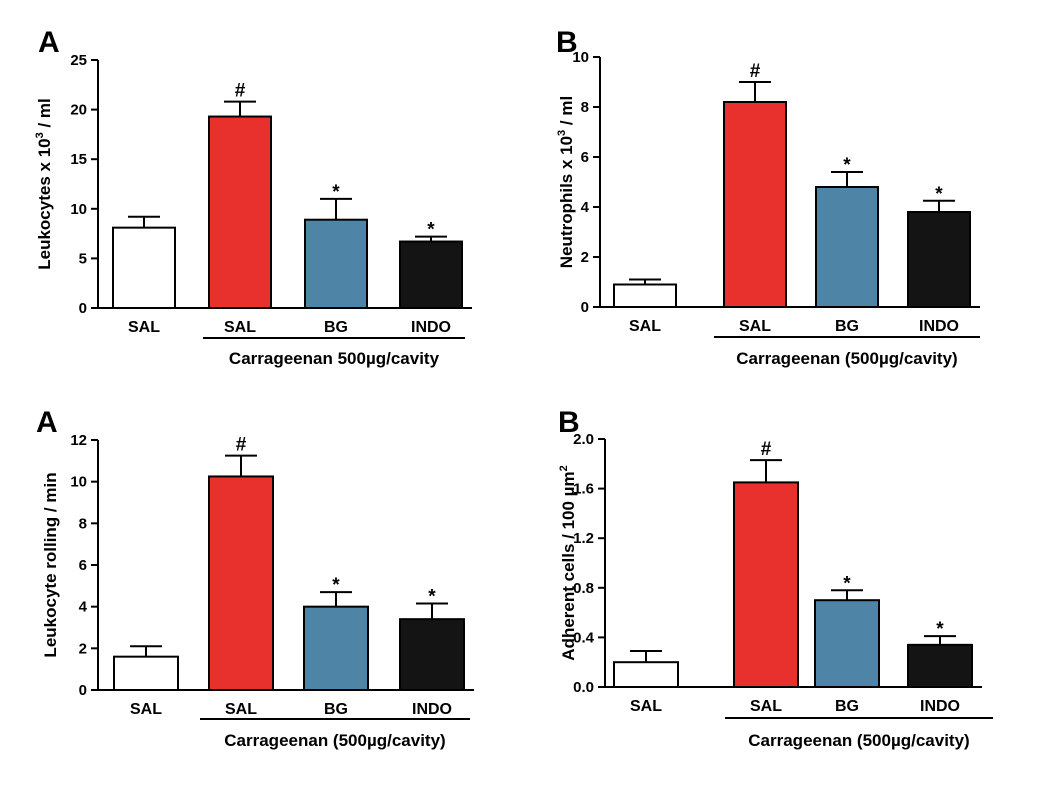 This screenshot has width=1050, height=786. Describe the element at coordinates (566, 182) in the screenshot. I see `y-axis-label: Neutrophils x 103 / ml` at that location.